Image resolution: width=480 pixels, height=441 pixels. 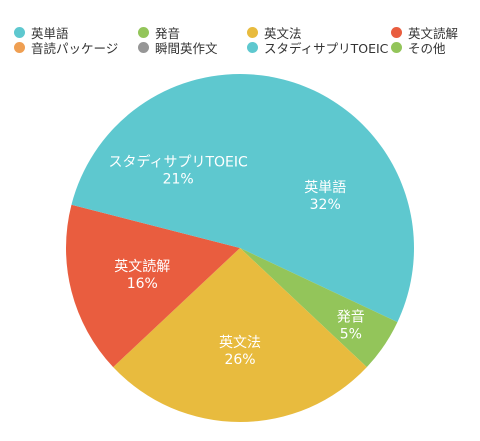 I want to click on legend-label: 英文読解, so click(x=433, y=33).